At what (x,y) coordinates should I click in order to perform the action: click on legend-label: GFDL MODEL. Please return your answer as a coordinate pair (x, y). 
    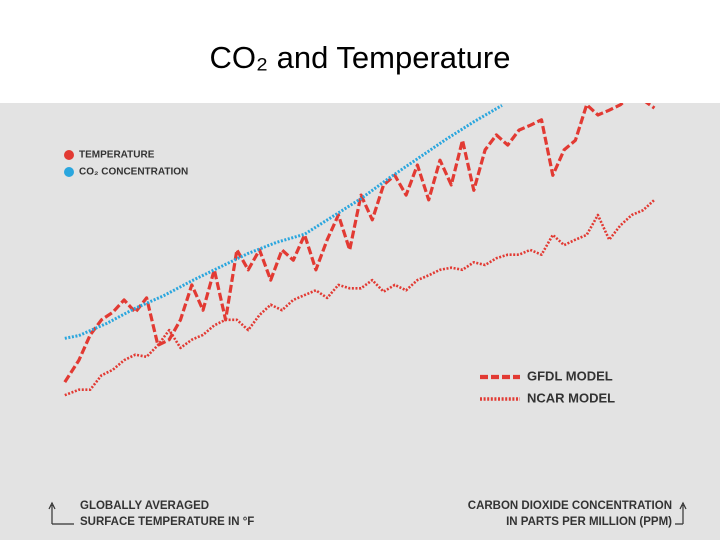
    Looking at the image, I should click on (570, 375).